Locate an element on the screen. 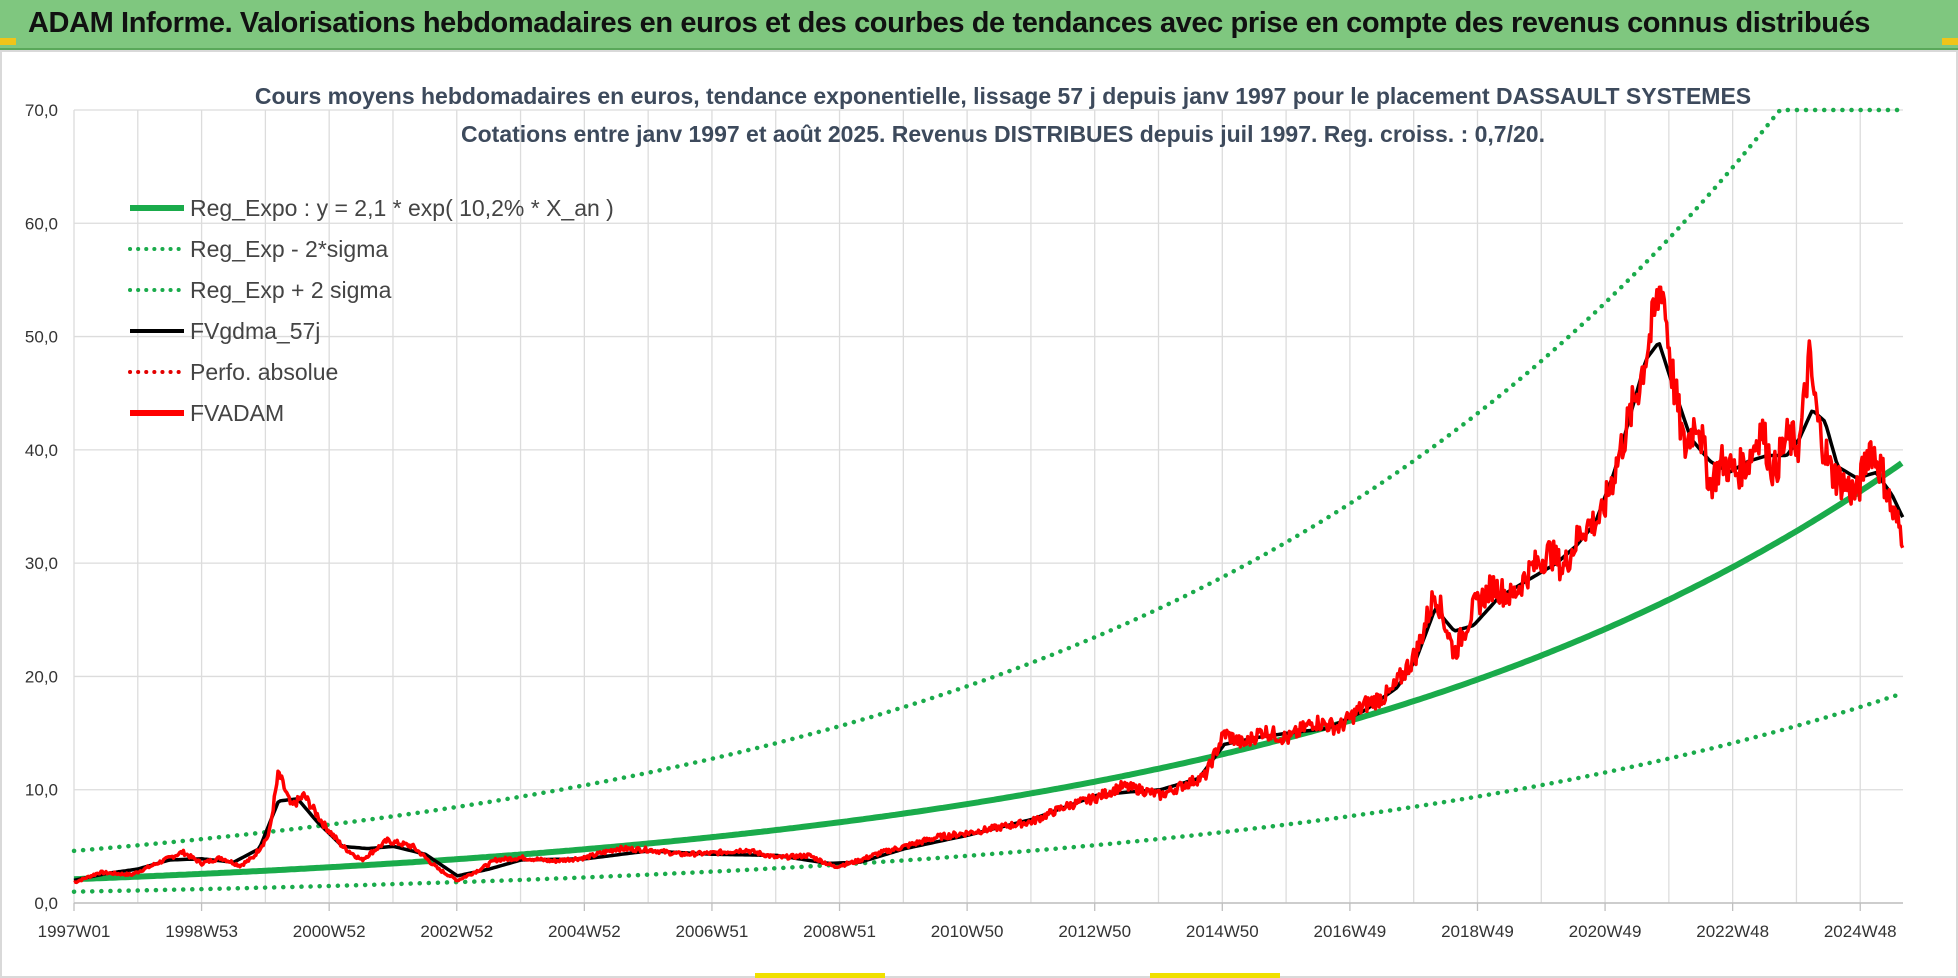  y-tick-label: 40,0 is located at coordinates (41, 450).